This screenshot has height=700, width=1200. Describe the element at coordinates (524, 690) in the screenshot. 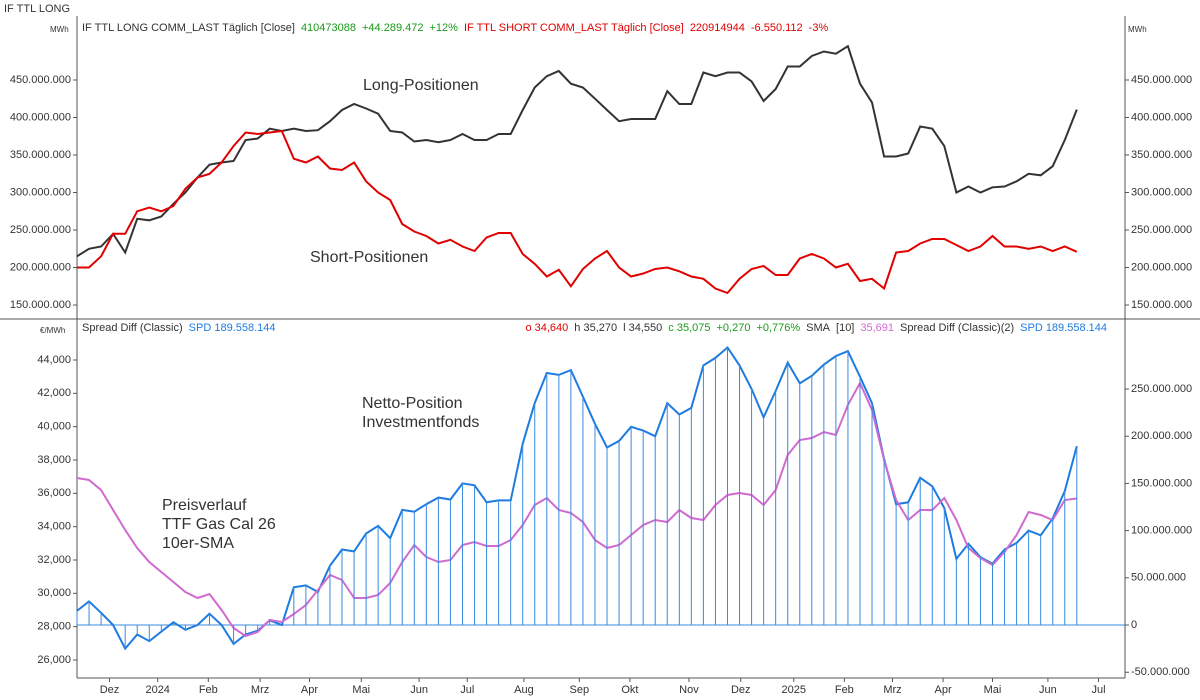

I see `x-tick-label: Aug` at that location.